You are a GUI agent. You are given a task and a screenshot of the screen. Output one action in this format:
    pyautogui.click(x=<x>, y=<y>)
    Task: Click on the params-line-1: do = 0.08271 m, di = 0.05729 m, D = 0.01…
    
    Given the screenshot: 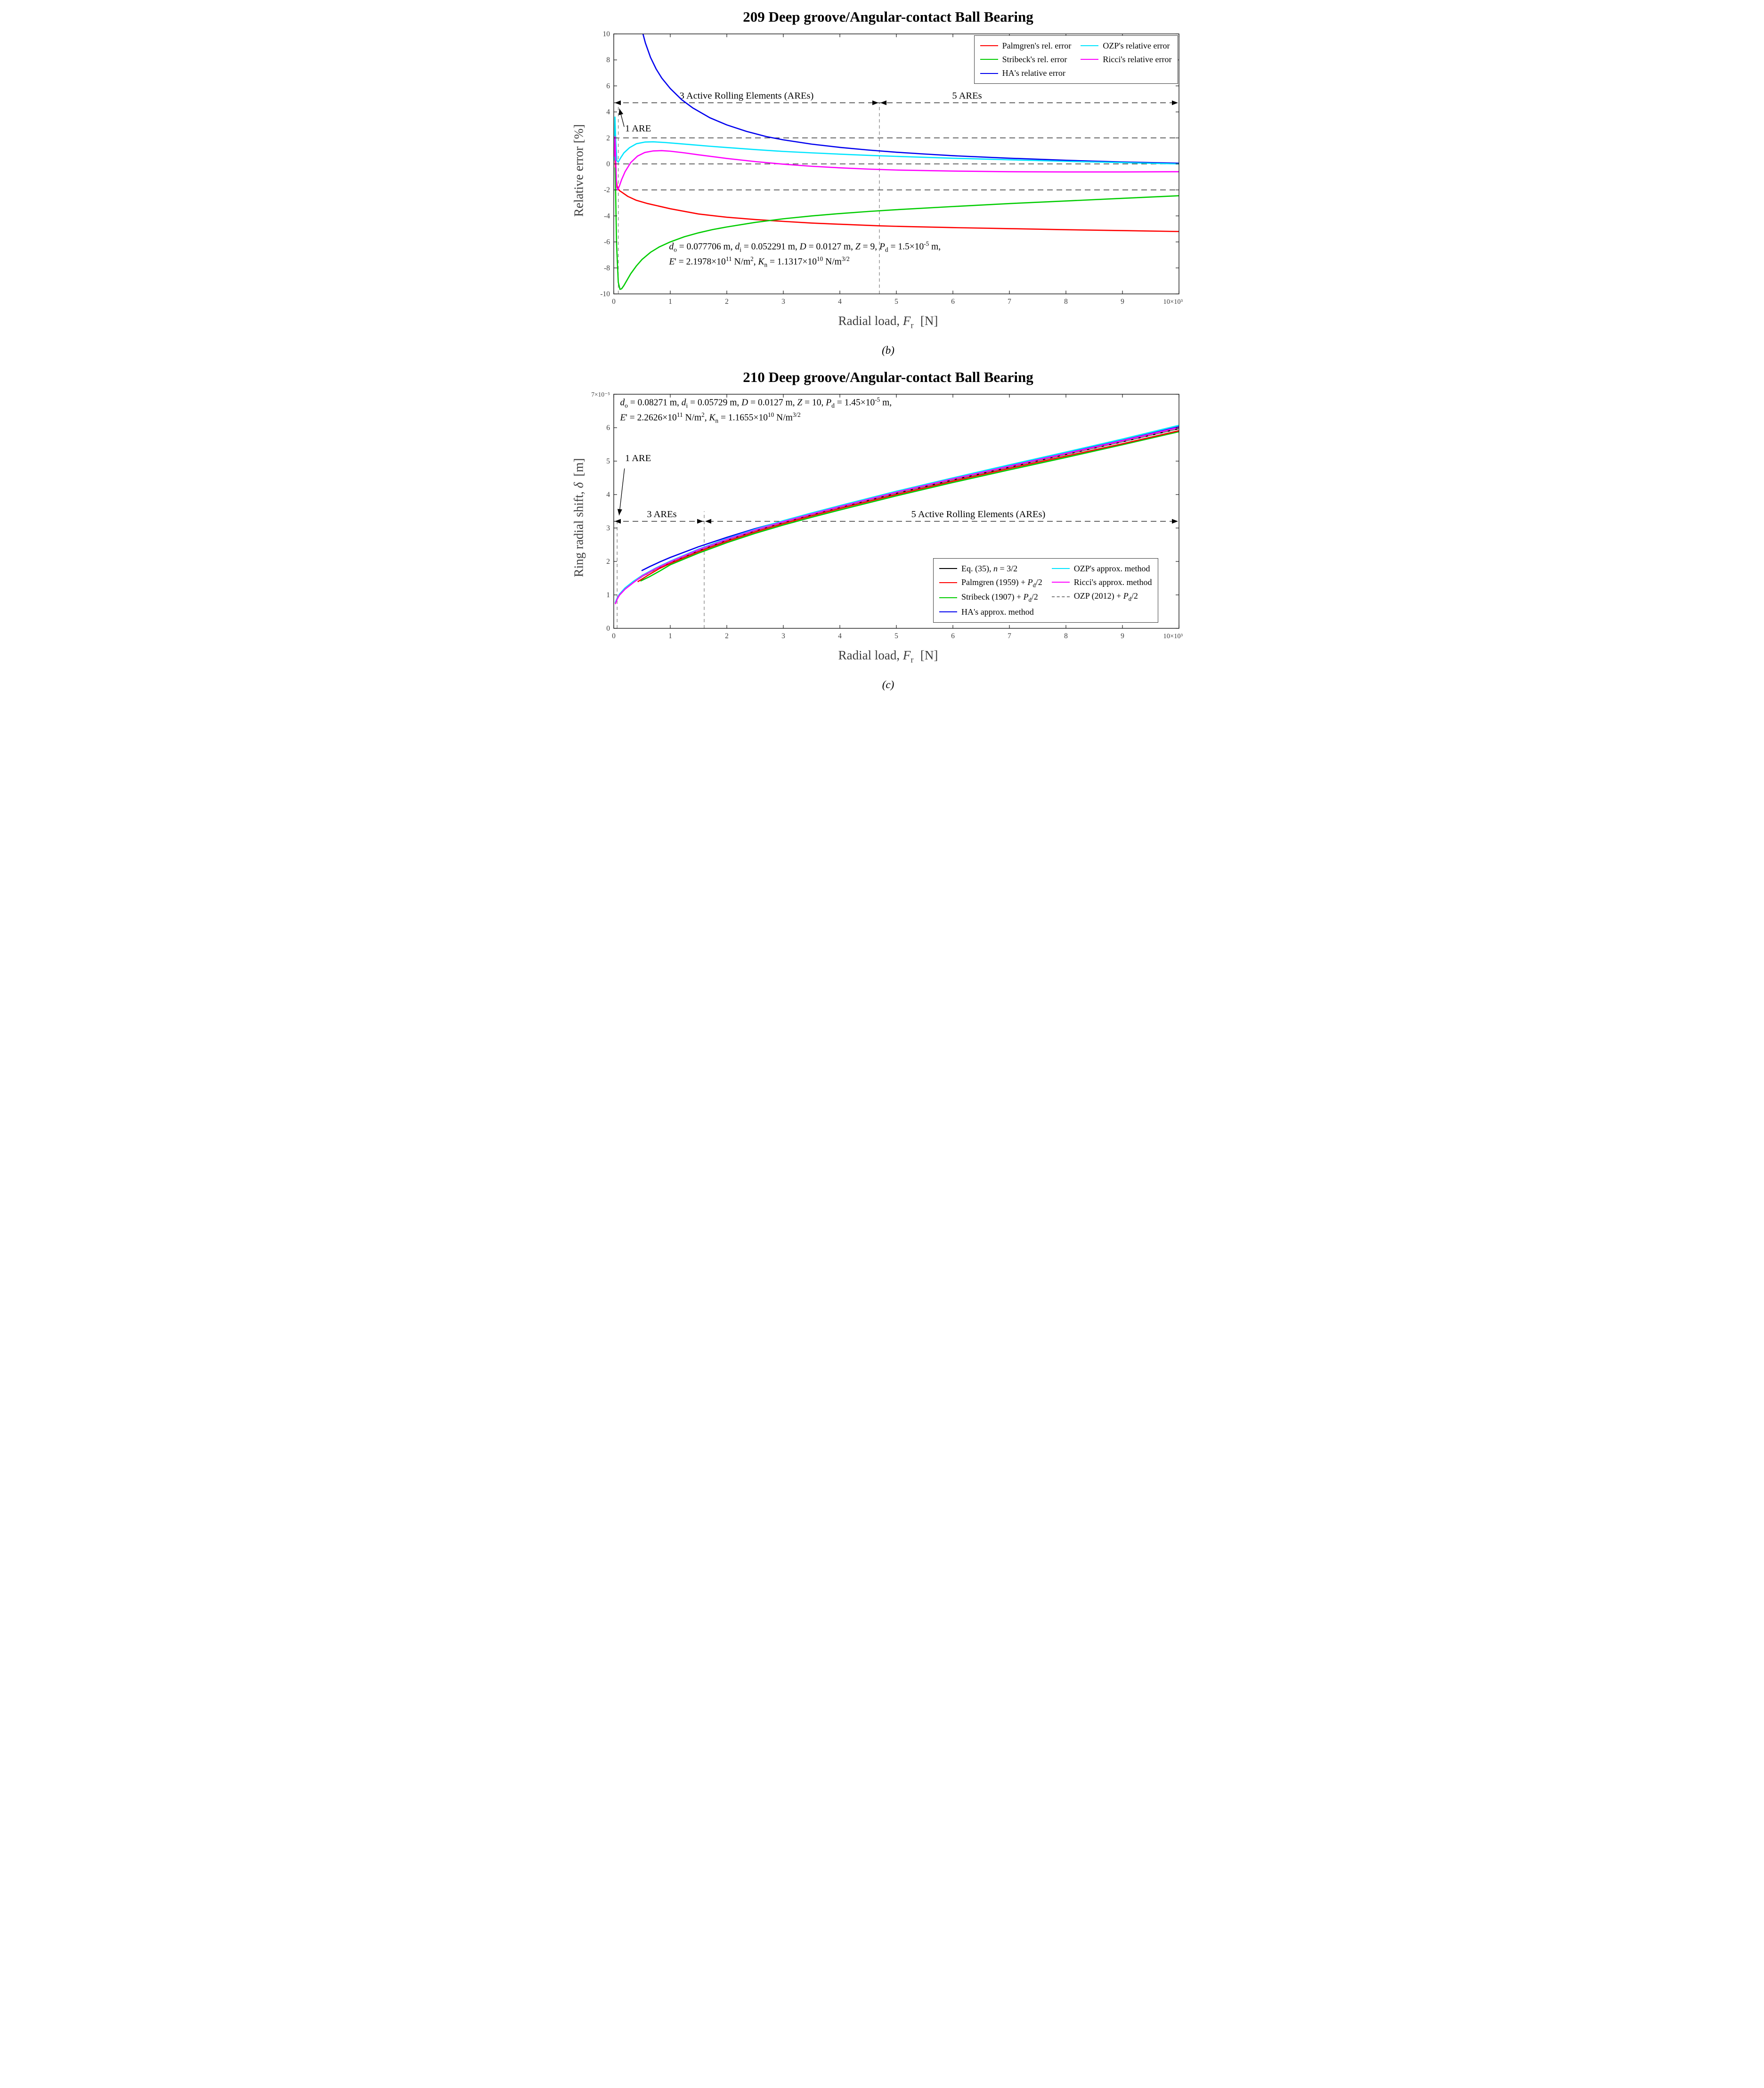 What is the action you would take?
    pyautogui.click(x=756, y=403)
    